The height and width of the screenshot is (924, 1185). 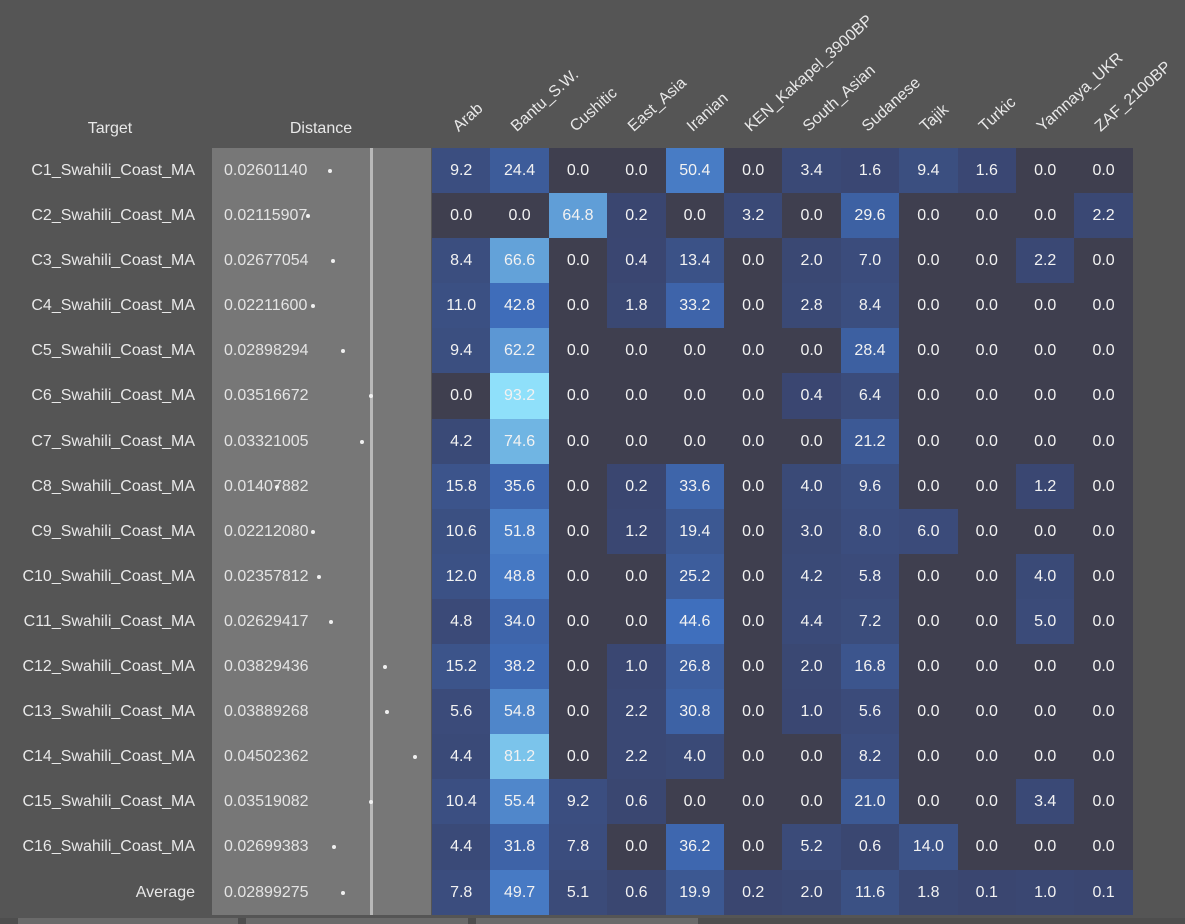 I want to click on heatmap-cell: 9.2, so click(x=578, y=802).